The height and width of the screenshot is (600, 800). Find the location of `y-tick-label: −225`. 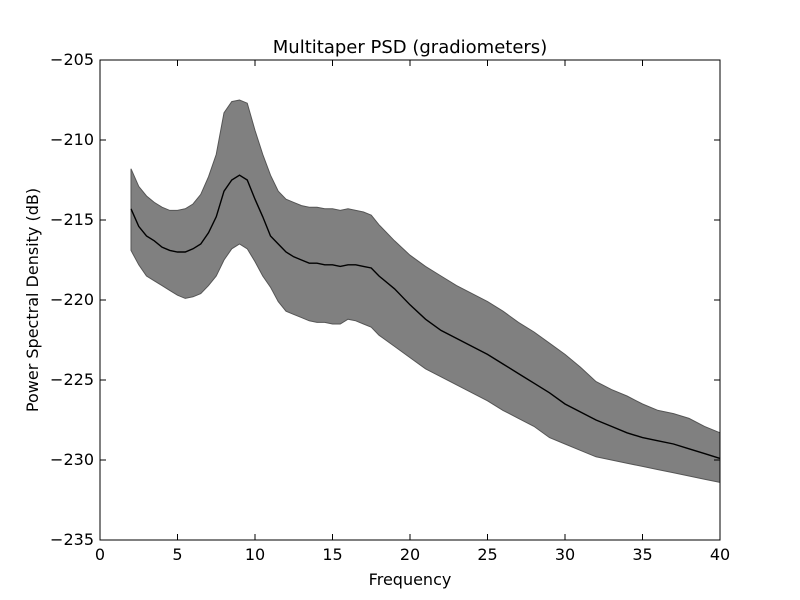

y-tick-label: −225 is located at coordinates (72, 379).